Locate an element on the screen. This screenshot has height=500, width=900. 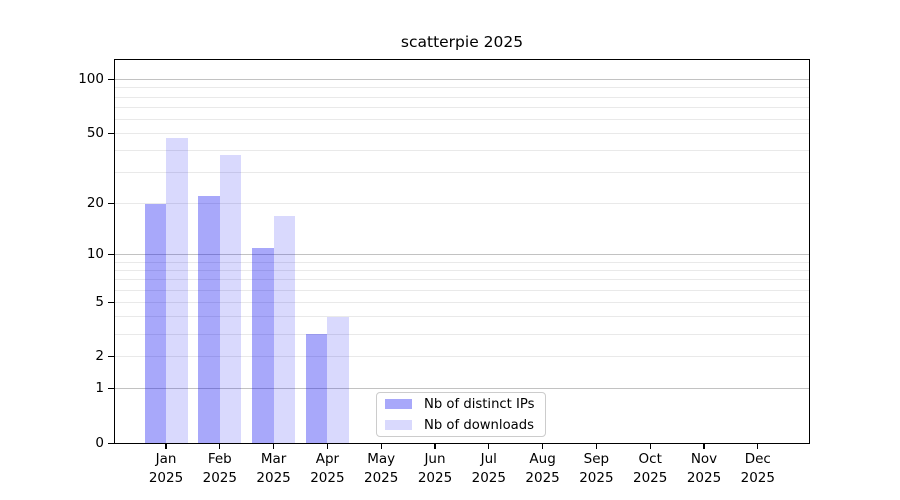
y-tick-label: 20 is located at coordinates (95, 203).